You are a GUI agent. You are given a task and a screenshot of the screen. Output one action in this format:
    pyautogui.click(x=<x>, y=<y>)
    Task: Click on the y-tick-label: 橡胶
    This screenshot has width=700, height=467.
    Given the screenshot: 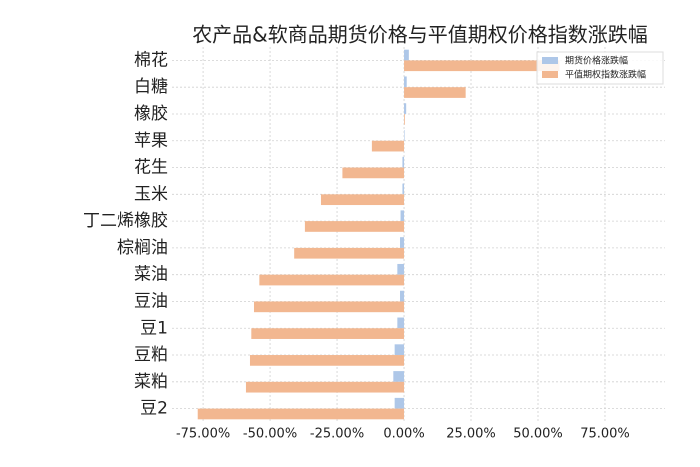 What is the action you would take?
    pyautogui.click(x=151, y=114)
    